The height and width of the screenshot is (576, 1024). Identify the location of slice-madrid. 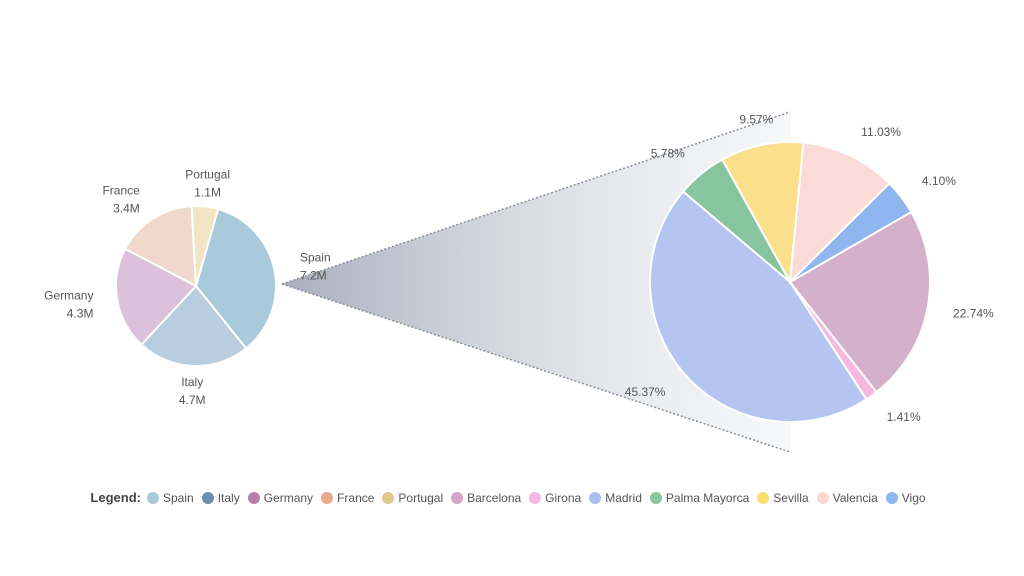
(758, 306).